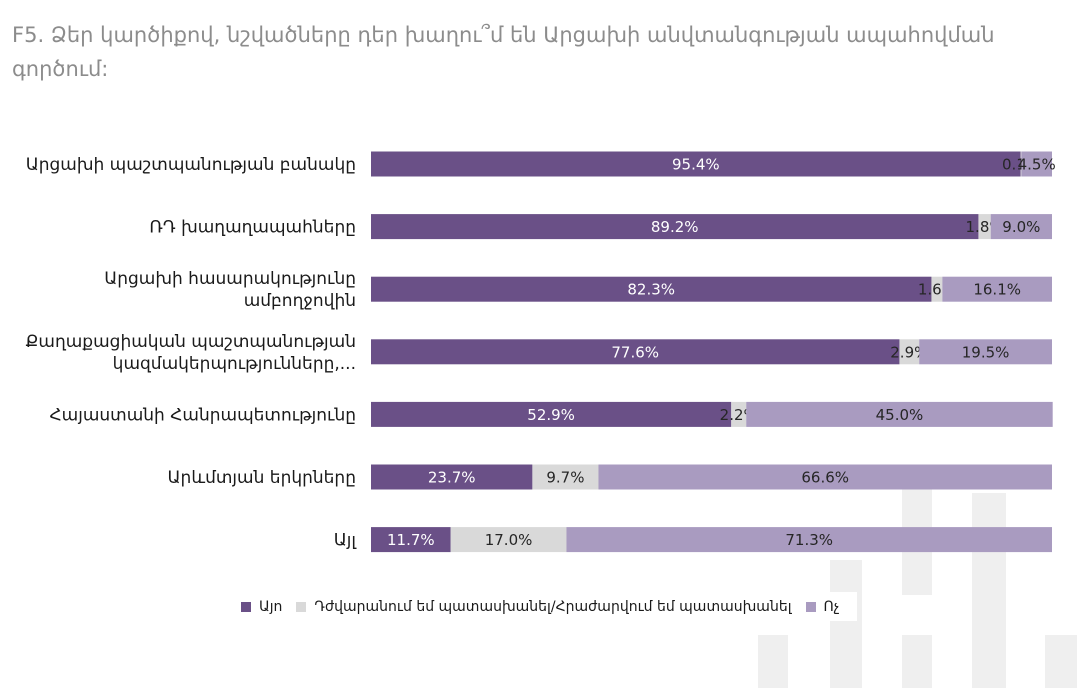  What do you see at coordinates (252, 228) in the screenshot?
I see `category-label: ՌԴ խաղաղապահները` at bounding box center [252, 228].